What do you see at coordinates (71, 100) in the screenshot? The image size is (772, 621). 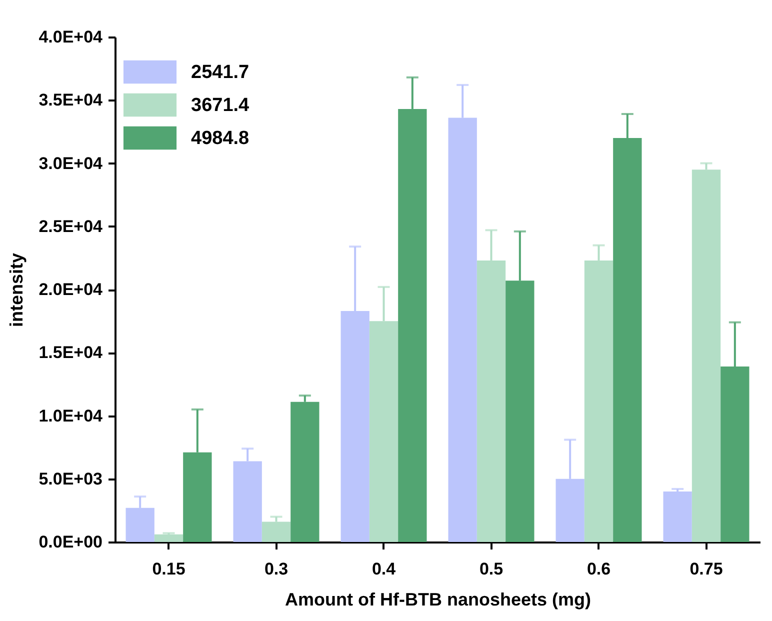 I see `y-tick-label: 3.5E+04` at bounding box center [71, 100].